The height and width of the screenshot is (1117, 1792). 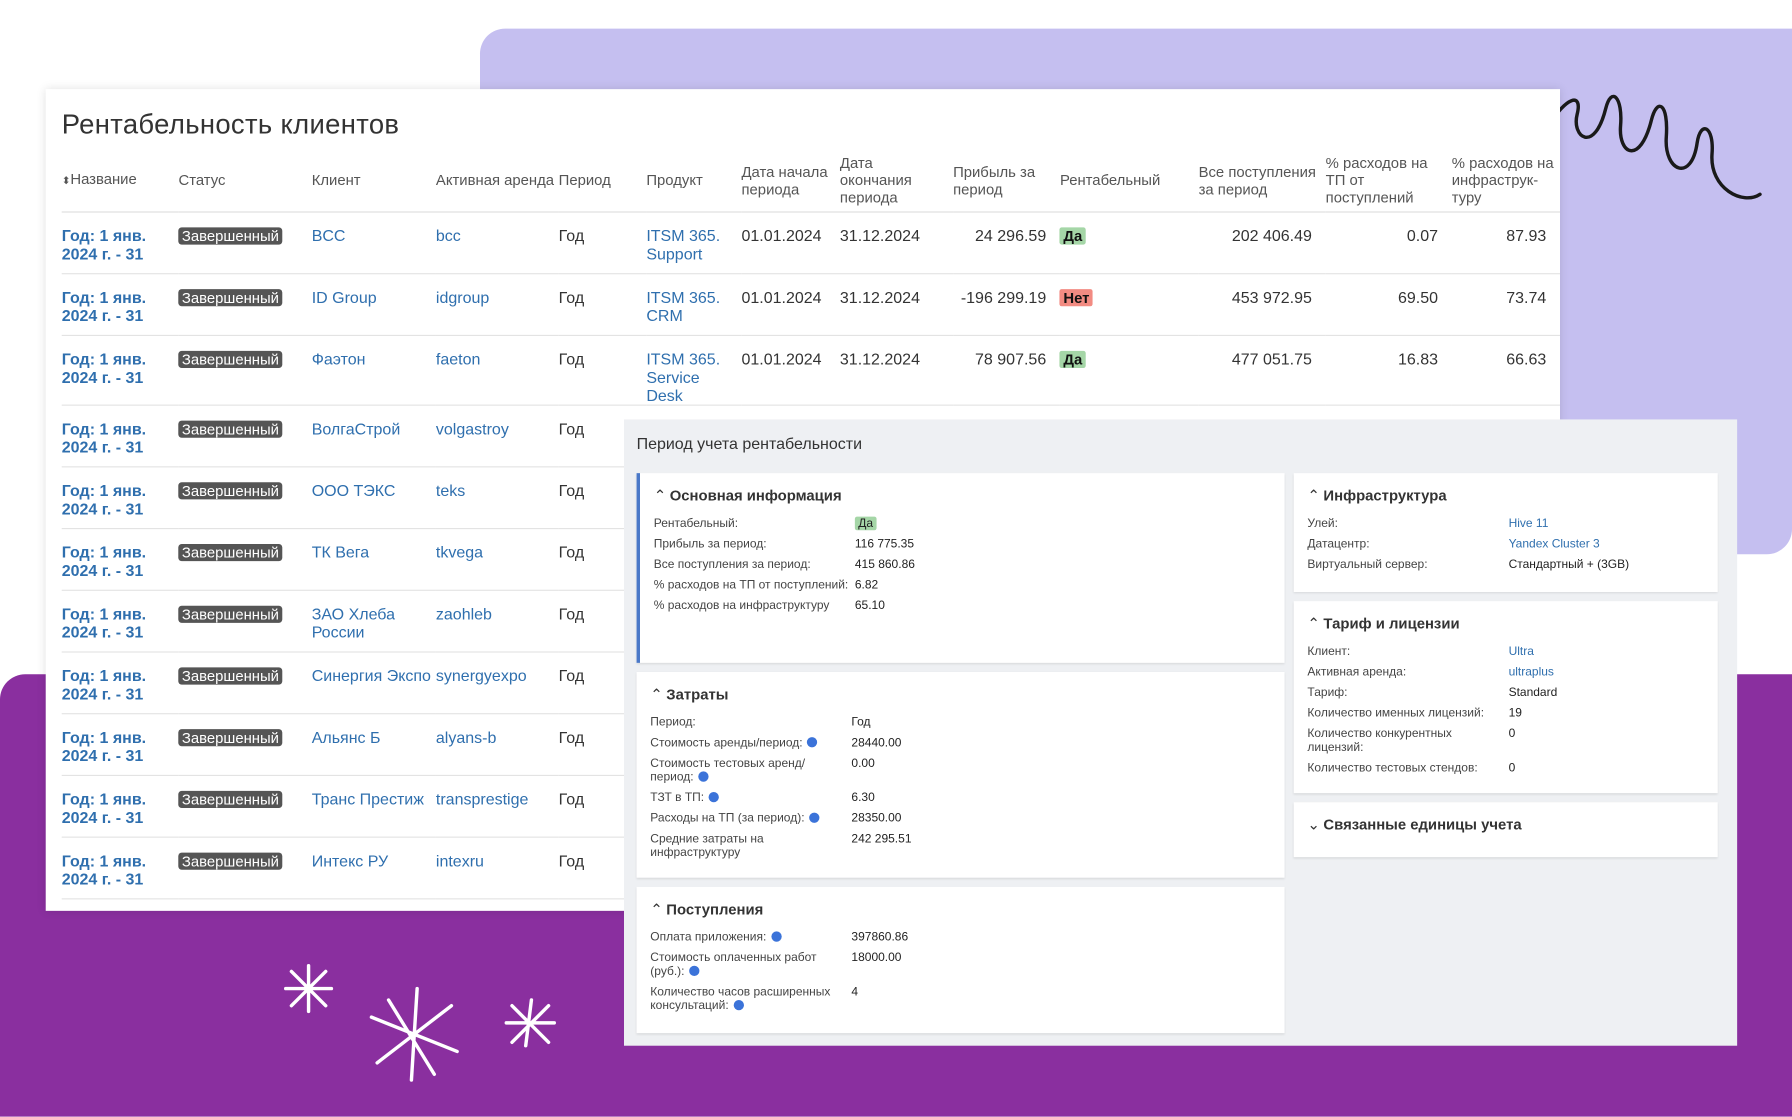 I want to click on field-label-cell: Оплата приложения:, so click(x=750, y=937).